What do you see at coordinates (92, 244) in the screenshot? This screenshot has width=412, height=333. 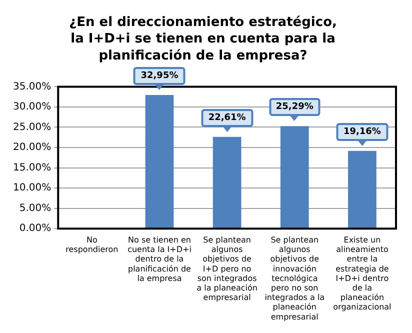 I see `x-tick-label: No respondieron` at bounding box center [92, 244].